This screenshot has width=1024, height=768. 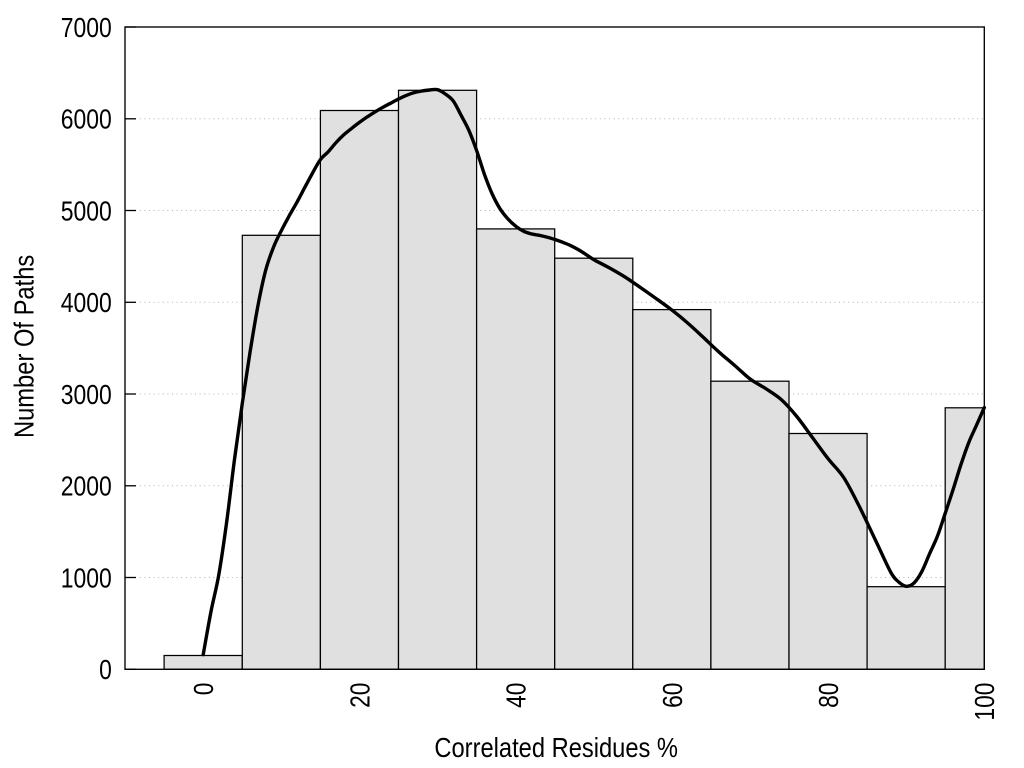 I want to click on svg-text: Number Of Paths, so click(x=23, y=346).